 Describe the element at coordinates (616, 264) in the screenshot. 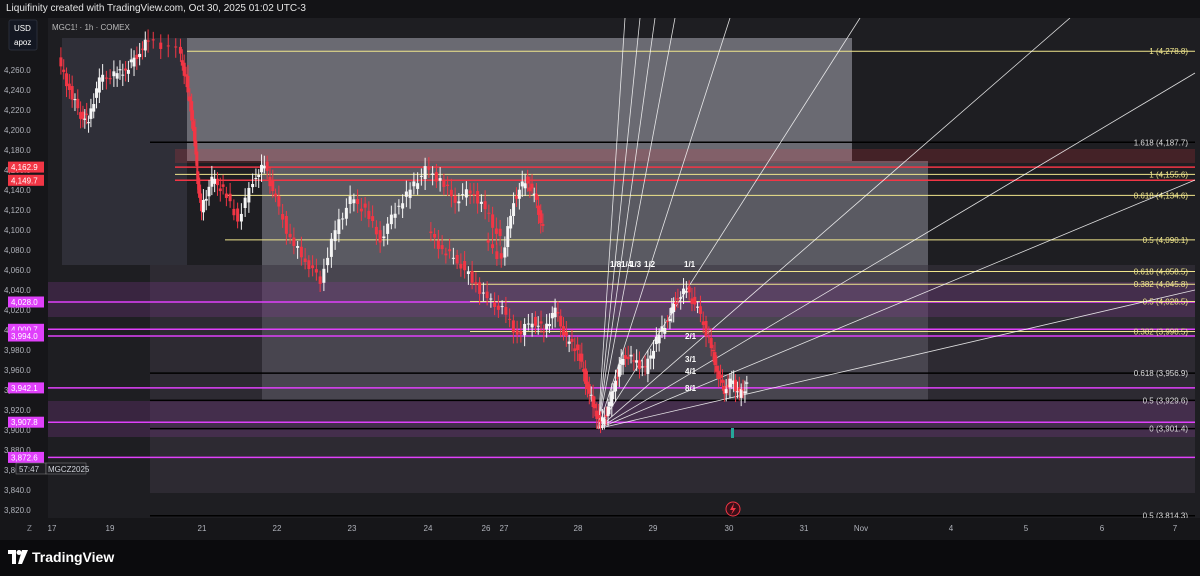

I see `gann-label: 1/8` at that location.